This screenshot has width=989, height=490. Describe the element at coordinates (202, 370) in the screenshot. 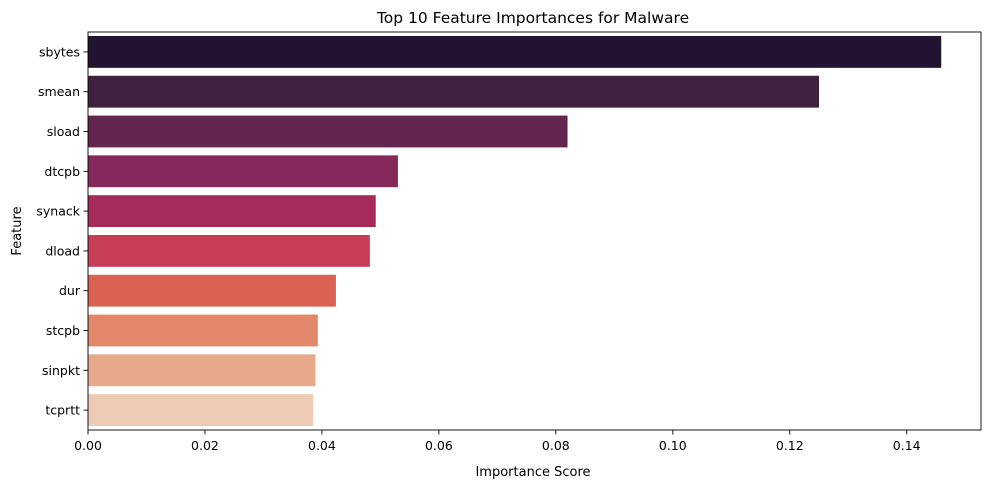

I see `bar-sinpkt` at that location.